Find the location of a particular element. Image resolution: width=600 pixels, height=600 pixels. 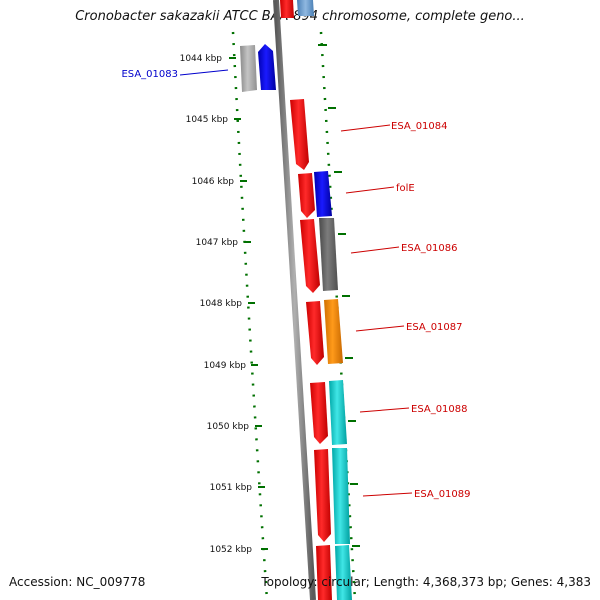

tick-label-1047: 1047 kbp is located at coordinates (217, 243).